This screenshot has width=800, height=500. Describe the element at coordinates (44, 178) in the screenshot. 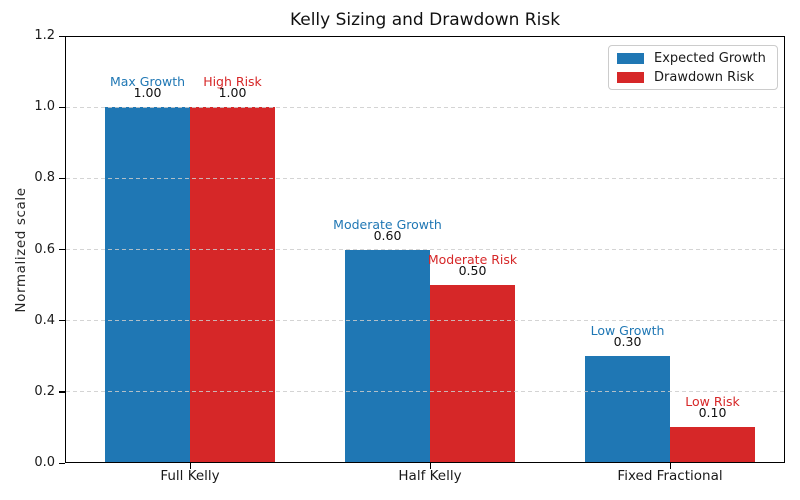

I see `y-tick-label: 0.8` at that location.